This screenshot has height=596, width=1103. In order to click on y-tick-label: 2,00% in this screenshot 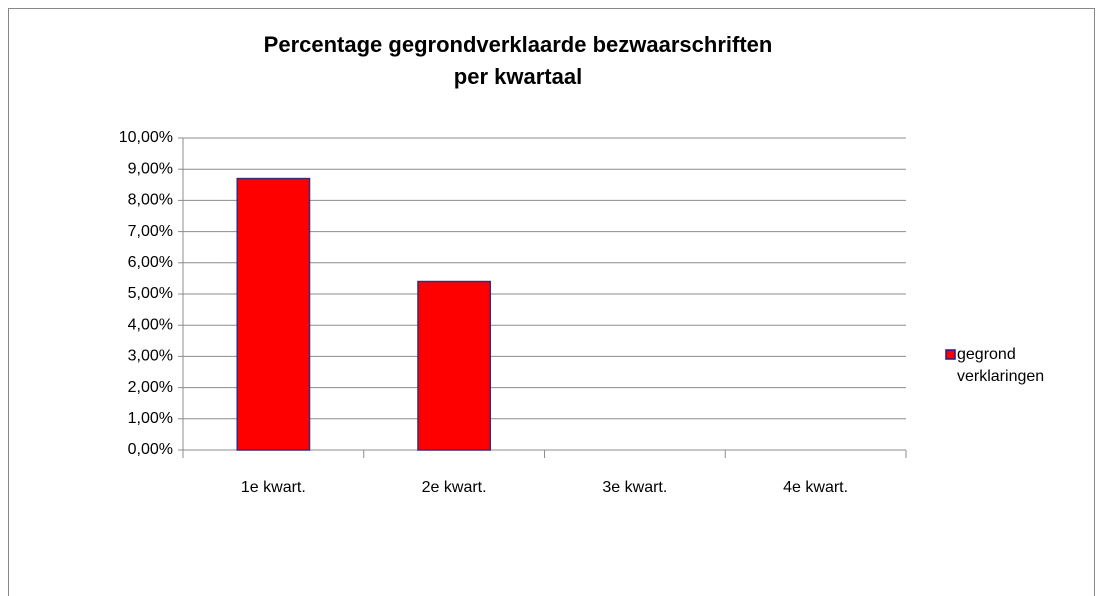, I will do `click(150, 387)`.